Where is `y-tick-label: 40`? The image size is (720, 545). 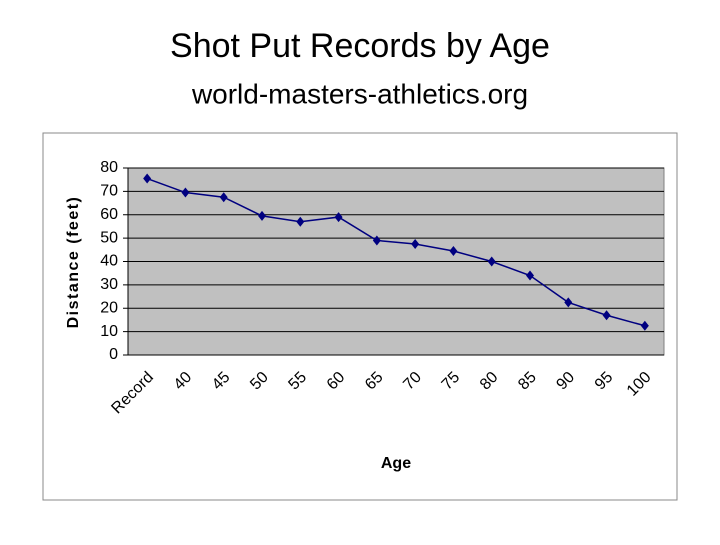
y-tick-label: 40 is located at coordinates (109, 261).